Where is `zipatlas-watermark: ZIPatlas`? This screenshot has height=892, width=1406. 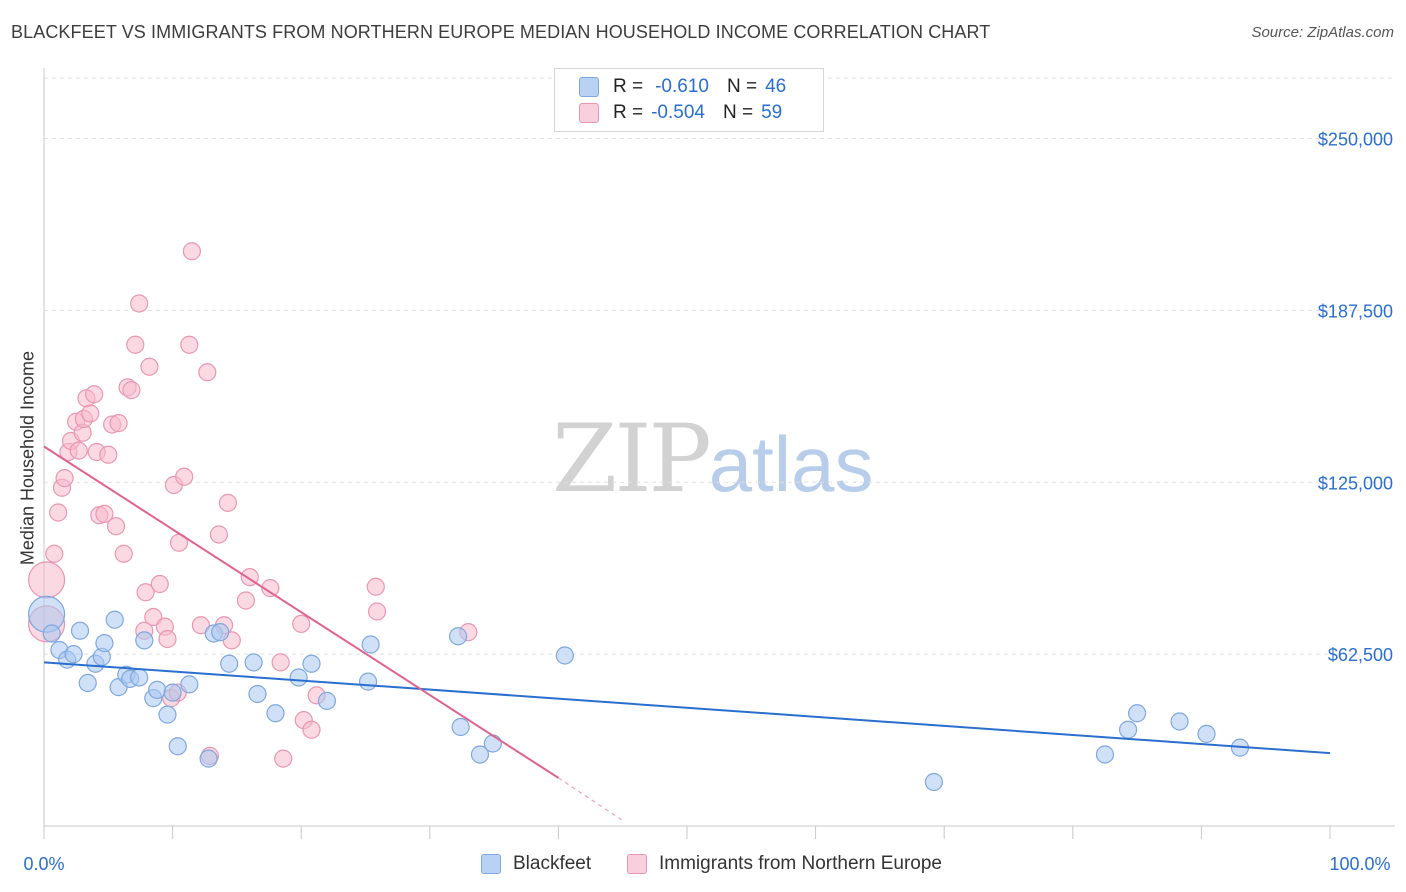 zipatlas-watermark: ZIPatlas is located at coordinates (712, 459).